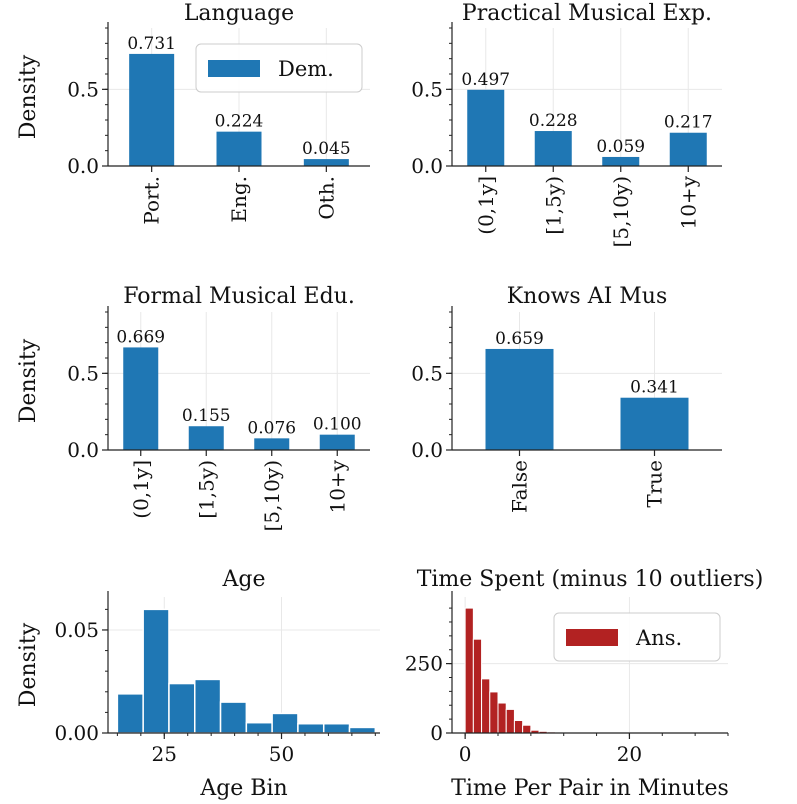 Image resolution: width=797 pixels, height=804 pixels. I want to click on data-label: 0.076, so click(271, 428).